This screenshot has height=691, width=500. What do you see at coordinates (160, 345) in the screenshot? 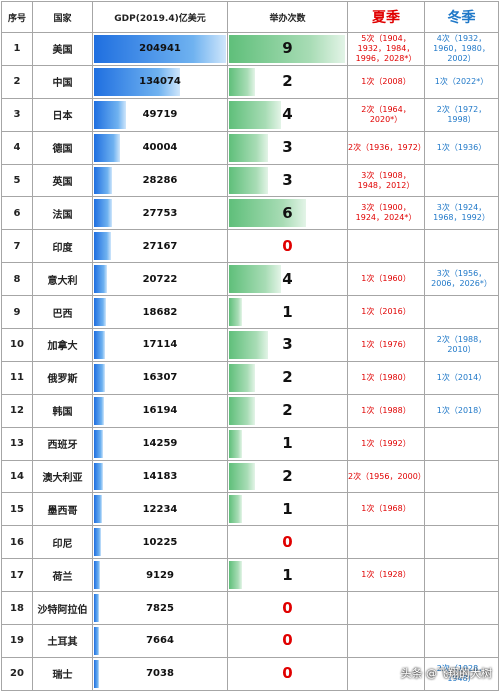
I see `gdp-cell: 17114` at bounding box center [160, 345].